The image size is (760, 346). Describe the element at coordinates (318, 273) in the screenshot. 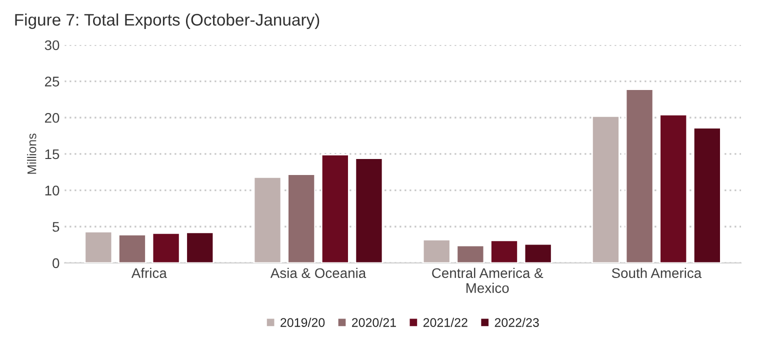

I see `x-tick-label: Asia & Oceania` at that location.